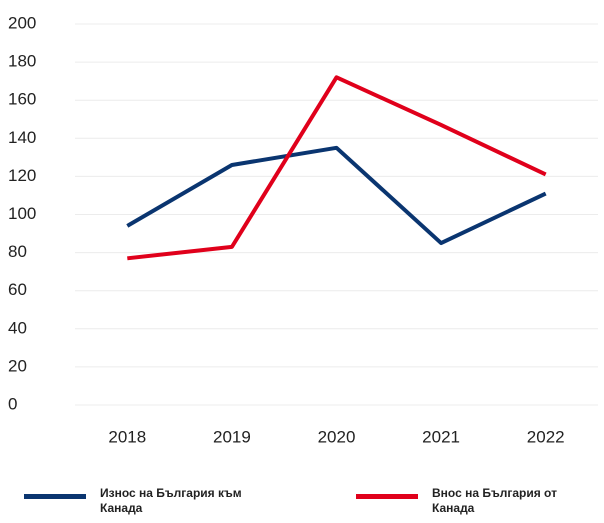  What do you see at coordinates (441, 436) in the screenshot?
I see `x-tick-label: 2021` at bounding box center [441, 436].